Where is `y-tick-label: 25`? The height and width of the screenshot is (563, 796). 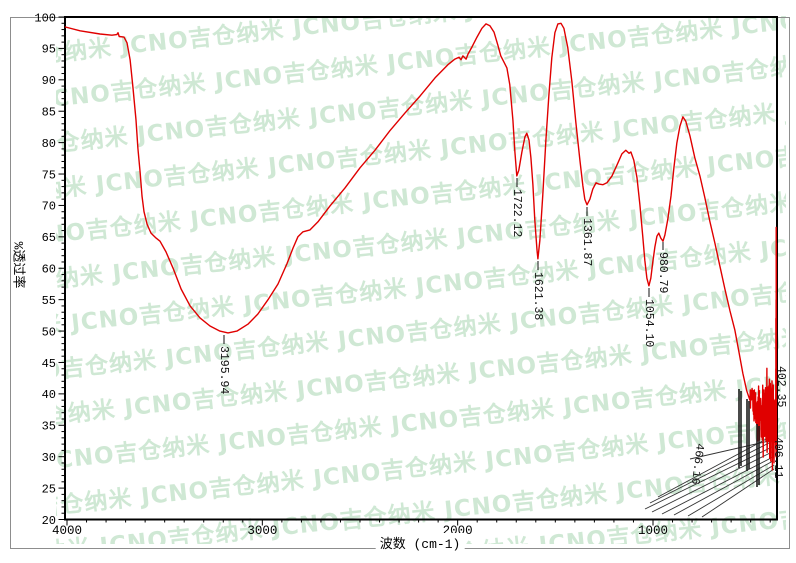 y-tick-label: 25 is located at coordinates (49, 489).